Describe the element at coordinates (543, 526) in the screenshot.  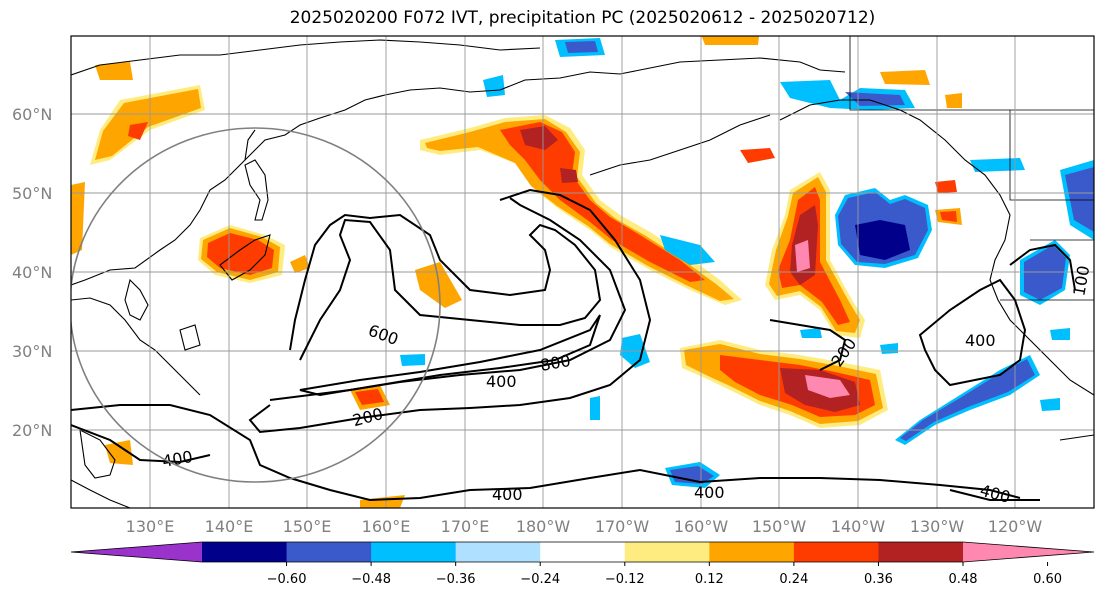
I see `lon-label: 180°W` at that location.